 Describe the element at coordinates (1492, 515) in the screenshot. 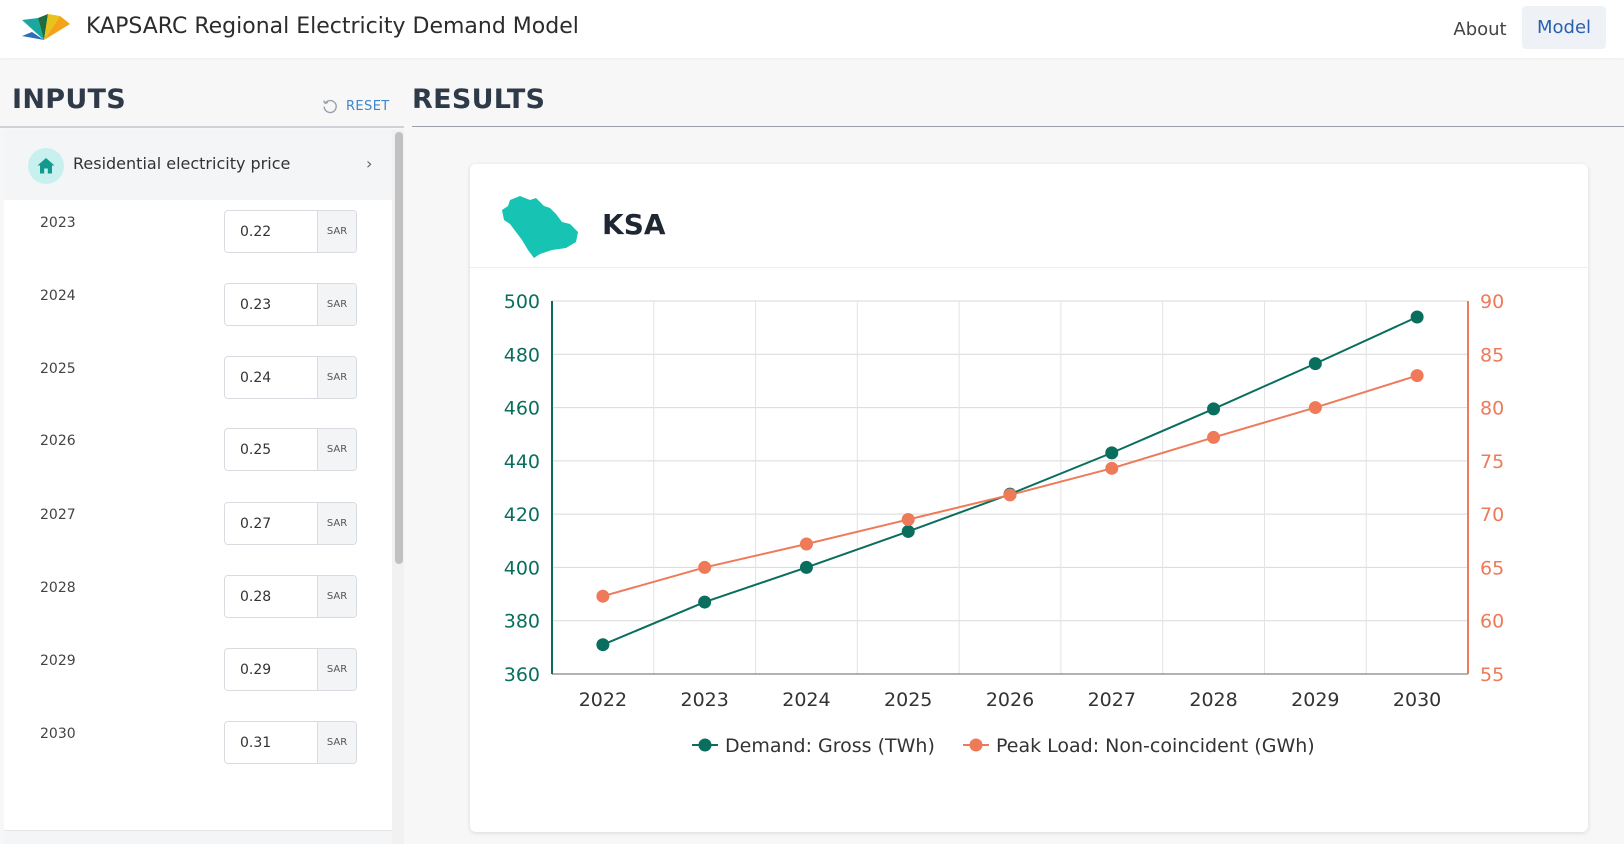

I see `y-right-tick-label: 70` at that location.